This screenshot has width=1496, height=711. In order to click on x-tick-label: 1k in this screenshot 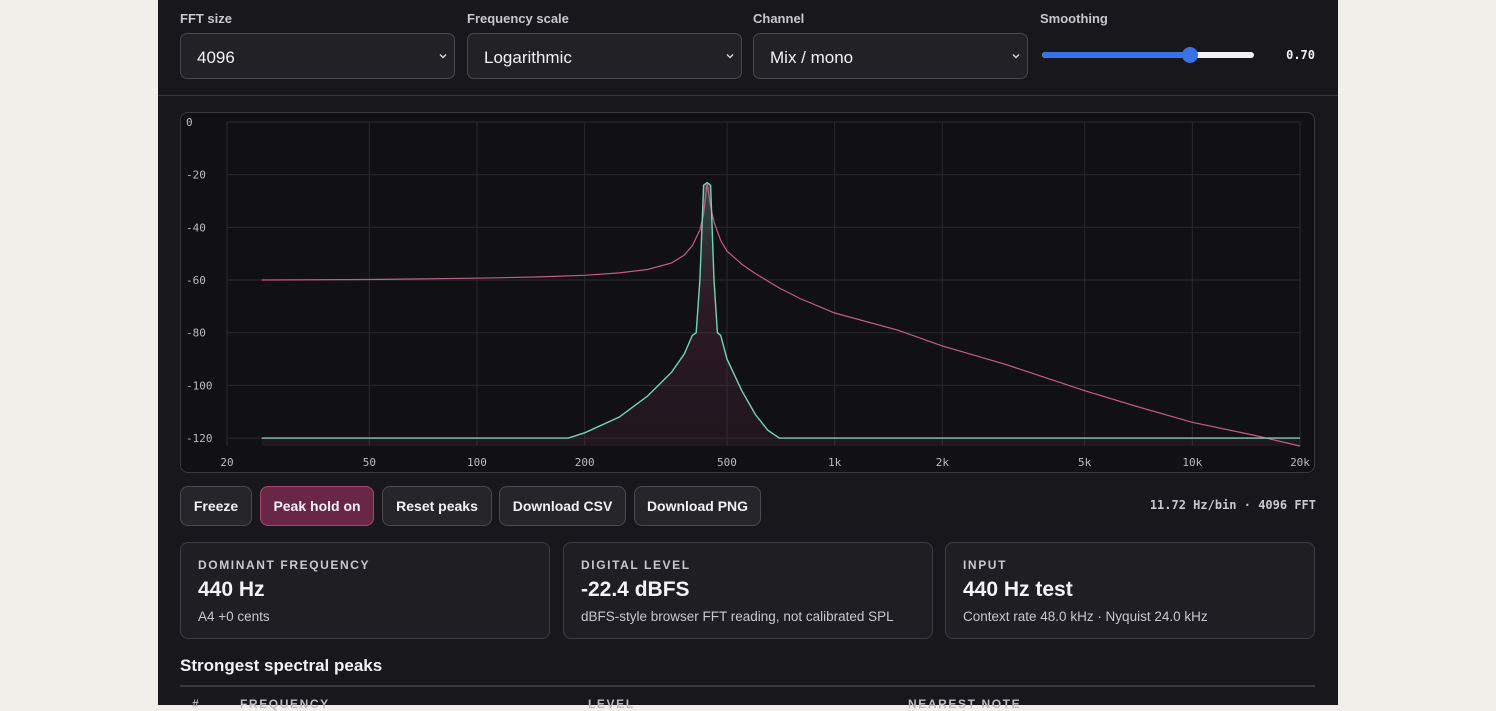, I will do `click(835, 462)`.